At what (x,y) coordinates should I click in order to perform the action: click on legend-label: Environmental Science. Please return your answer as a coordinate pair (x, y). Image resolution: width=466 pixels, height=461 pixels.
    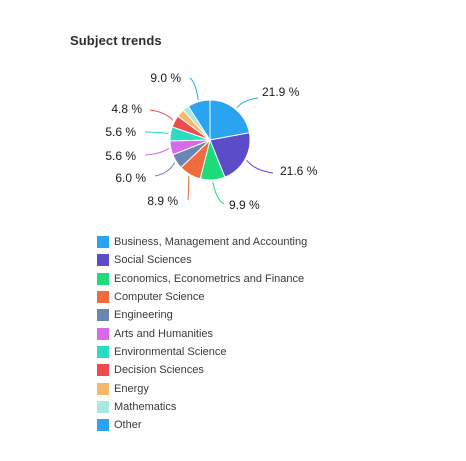
    Looking at the image, I should click on (170, 351).